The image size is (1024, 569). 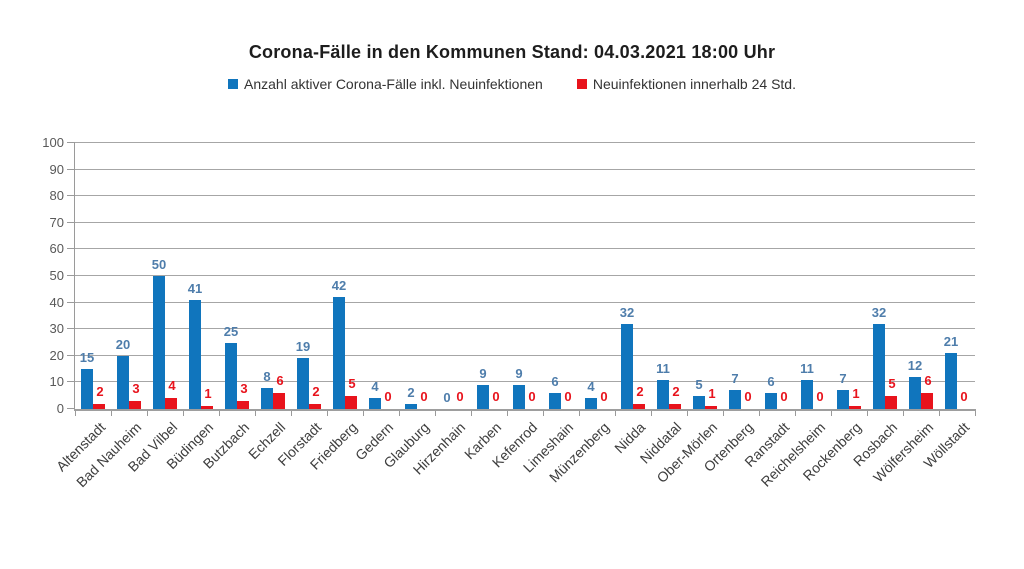 I want to click on bar-value-new-infections: 3, so click(x=136, y=389).